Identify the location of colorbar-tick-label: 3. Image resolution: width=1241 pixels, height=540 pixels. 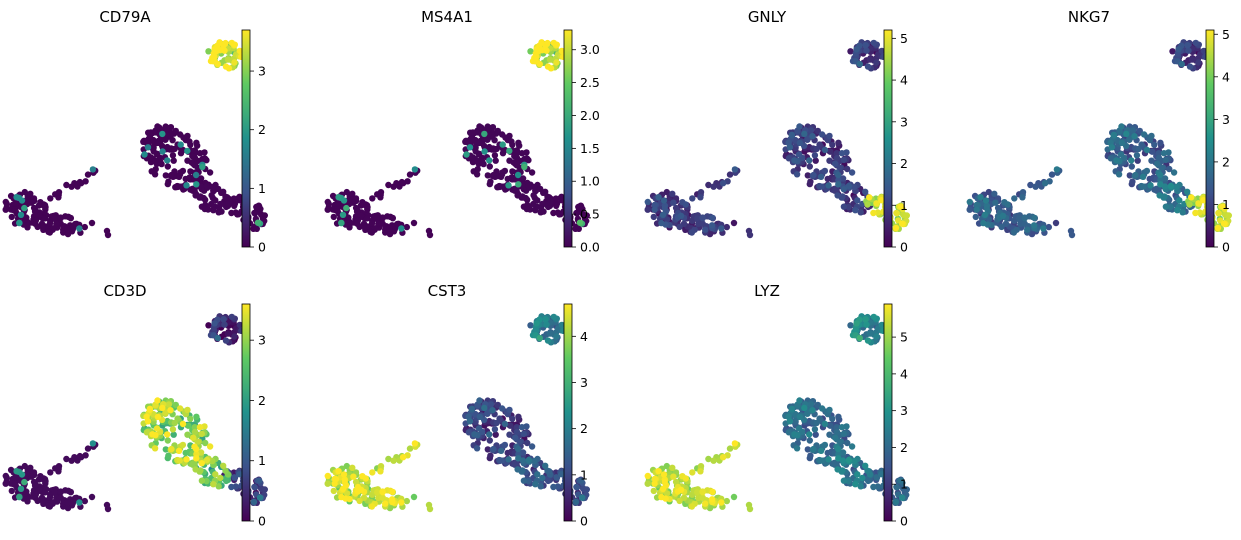
(584, 382).